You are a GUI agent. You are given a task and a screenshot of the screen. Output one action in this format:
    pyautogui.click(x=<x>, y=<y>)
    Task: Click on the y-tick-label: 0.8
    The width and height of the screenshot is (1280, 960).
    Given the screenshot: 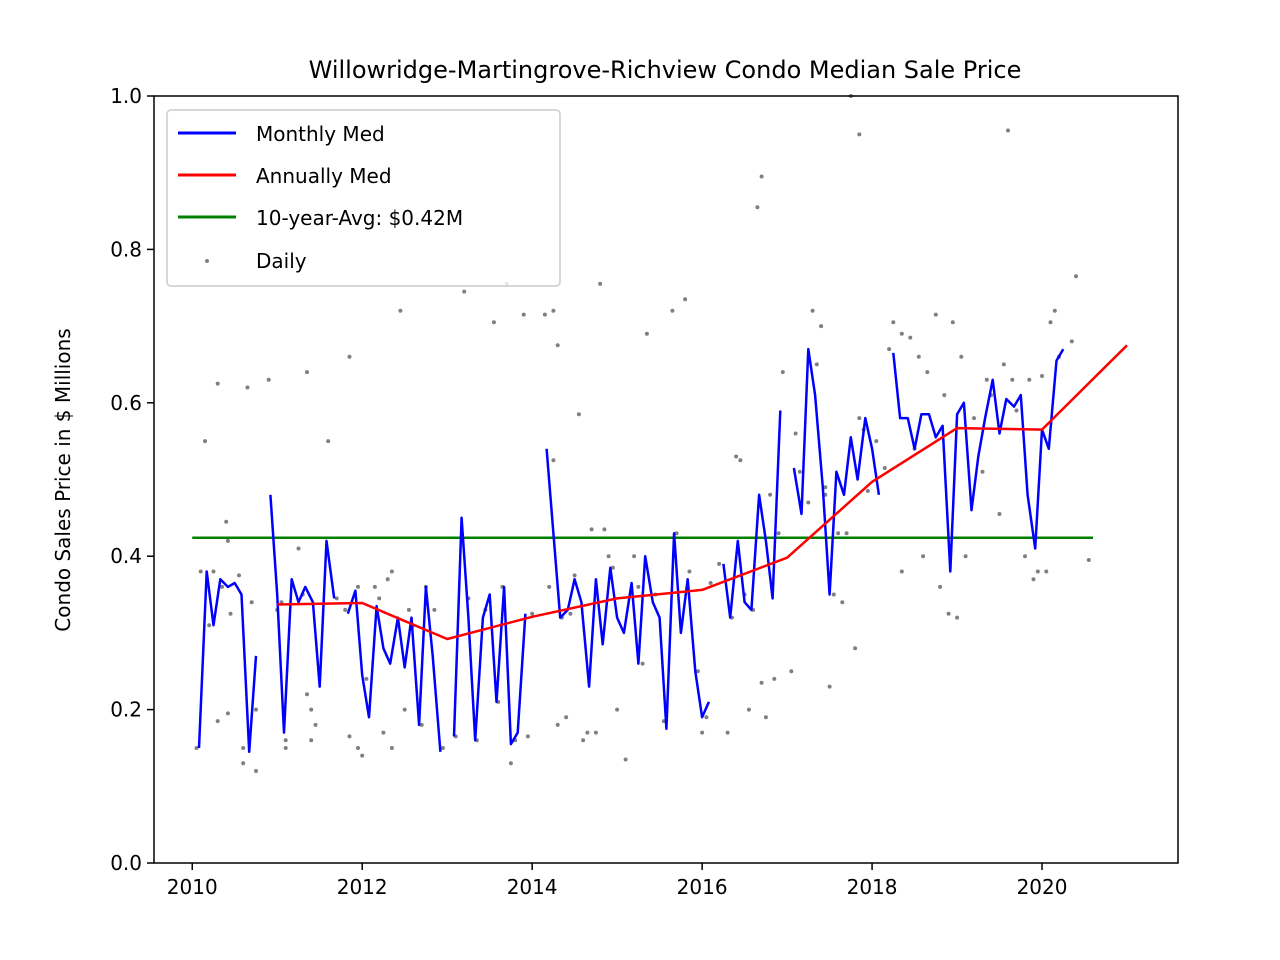 What is the action you would take?
    pyautogui.click(x=126, y=249)
    